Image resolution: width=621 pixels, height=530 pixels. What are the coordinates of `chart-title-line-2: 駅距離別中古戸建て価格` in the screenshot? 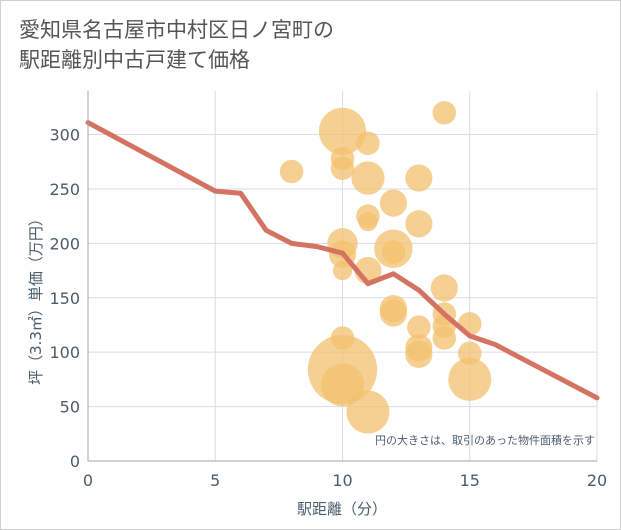 It's located at (134, 60).